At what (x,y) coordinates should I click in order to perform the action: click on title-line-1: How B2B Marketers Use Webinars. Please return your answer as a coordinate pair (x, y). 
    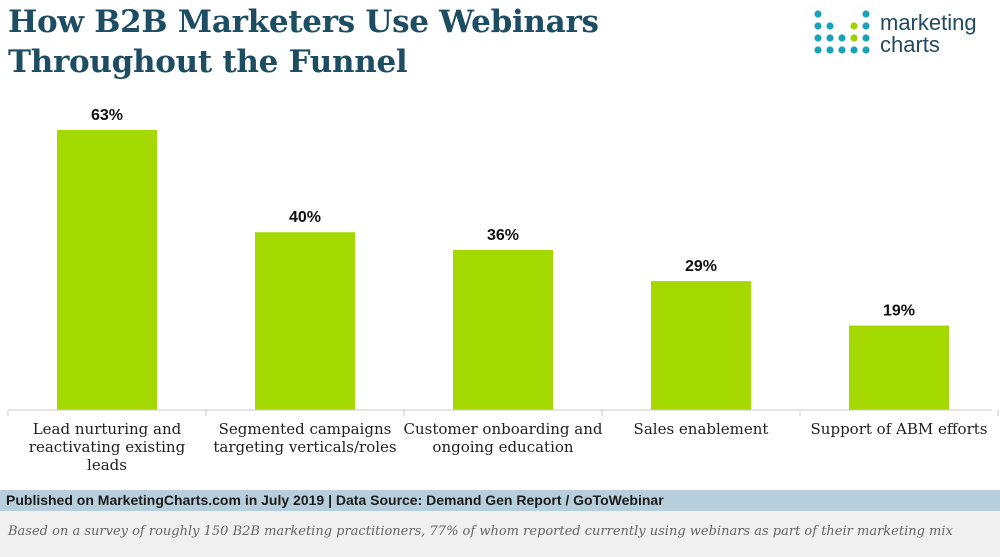
    Looking at the image, I should click on (303, 22).